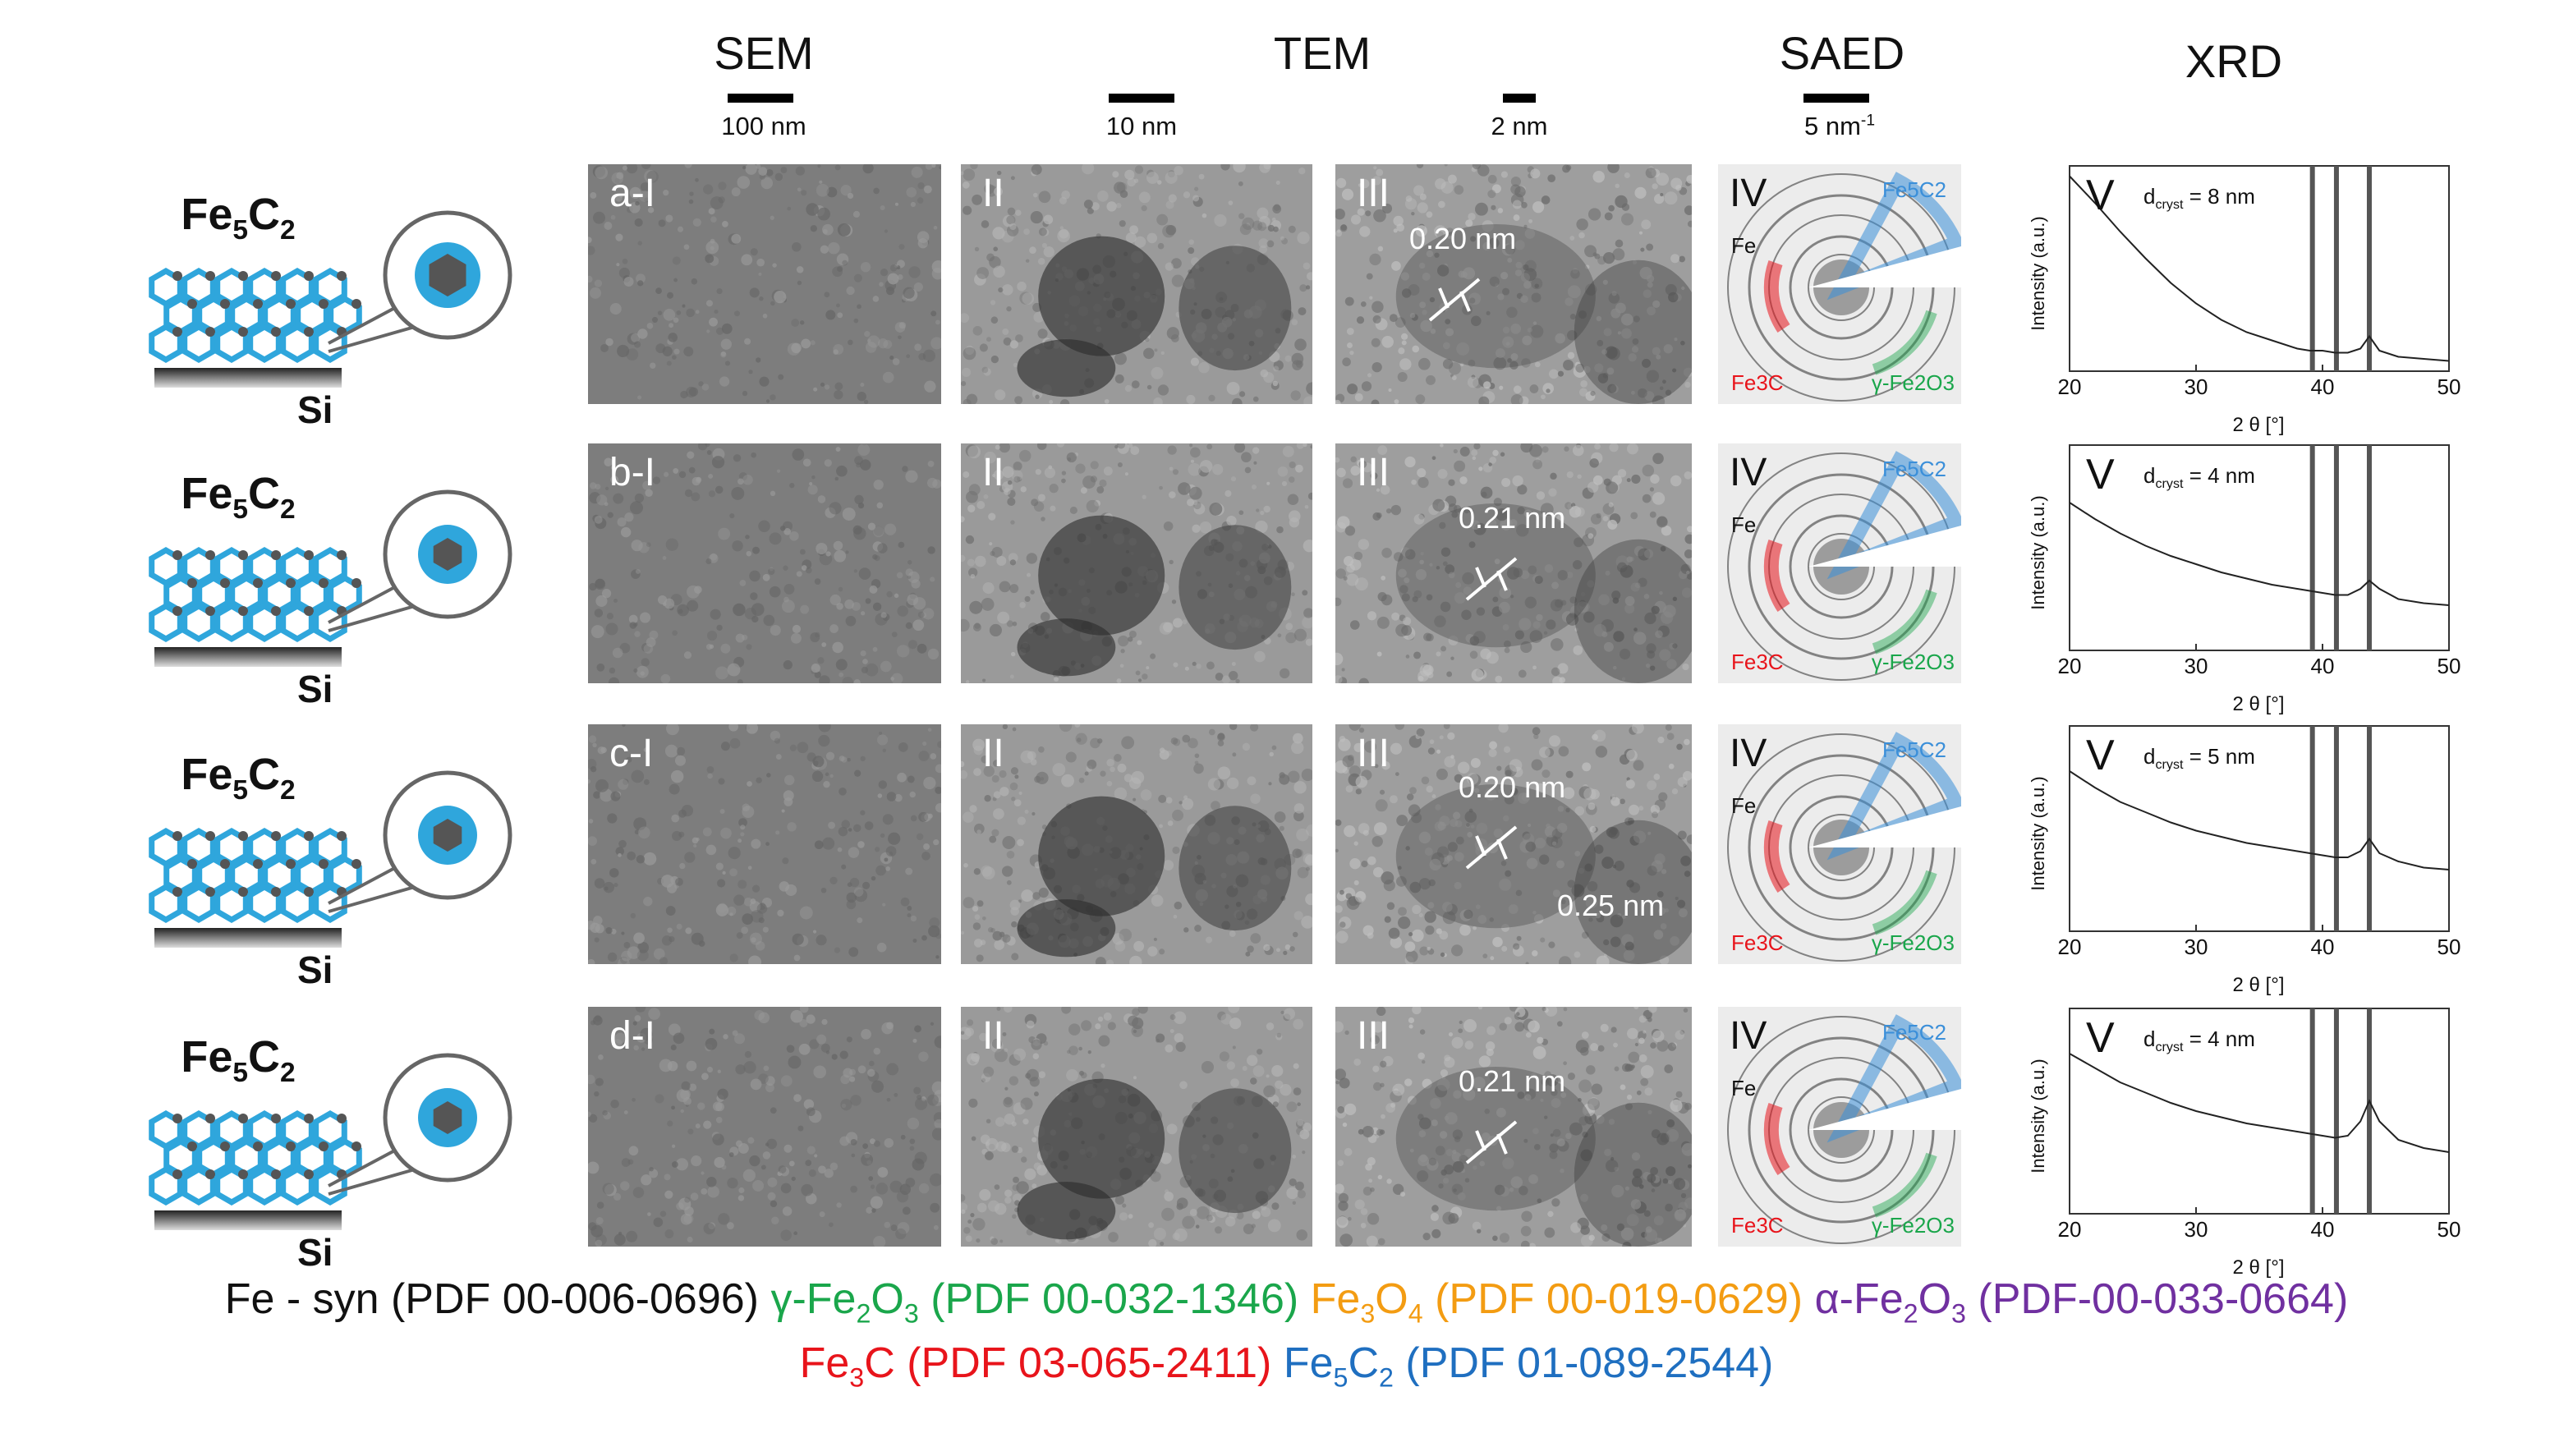 The height and width of the screenshot is (1456, 2573). What do you see at coordinates (1842, 53) in the screenshot?
I see `header-saed: SAED` at bounding box center [1842, 53].